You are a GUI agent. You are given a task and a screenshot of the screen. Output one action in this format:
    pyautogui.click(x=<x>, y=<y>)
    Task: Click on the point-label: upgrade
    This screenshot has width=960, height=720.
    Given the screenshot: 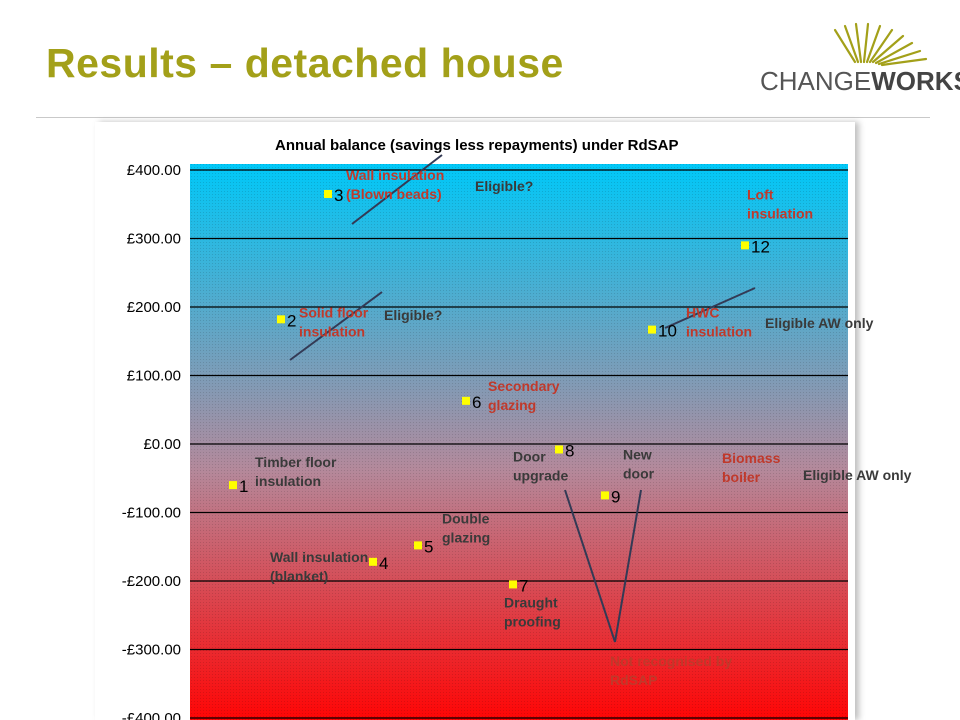 What is the action you would take?
    pyautogui.click(x=540, y=475)
    